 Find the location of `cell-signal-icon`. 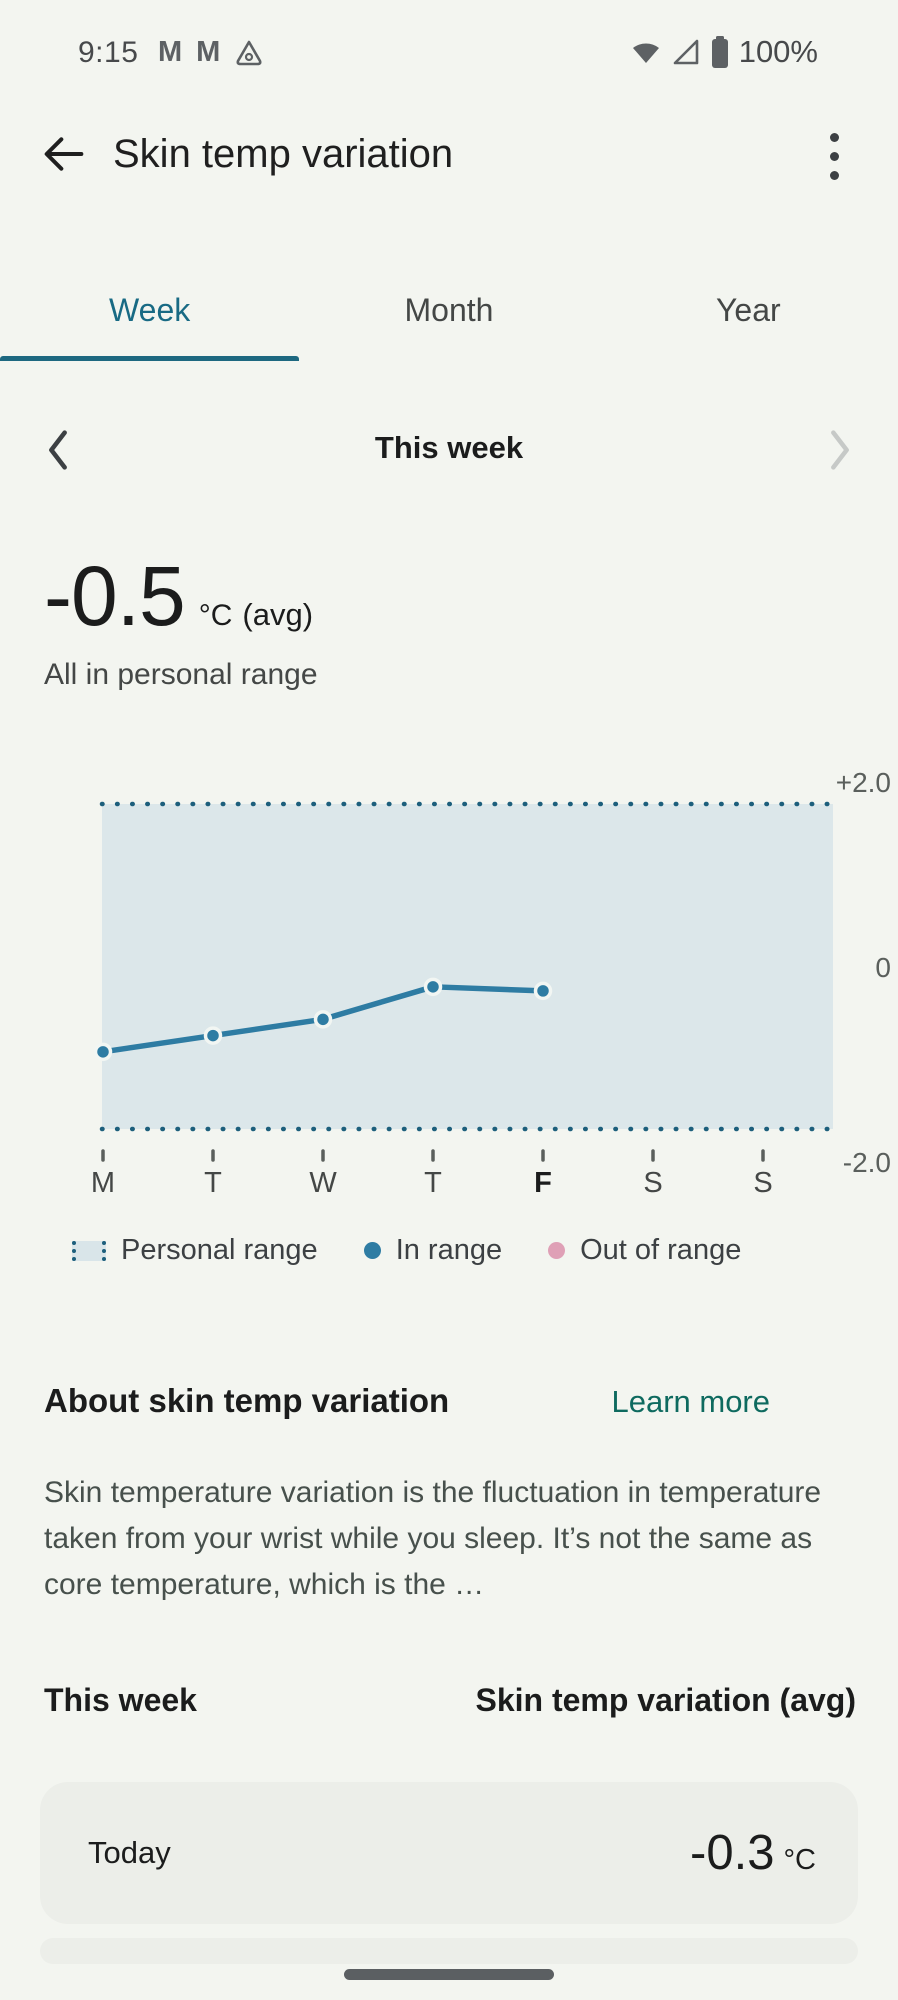

cell-signal-icon is located at coordinates (686, 52).